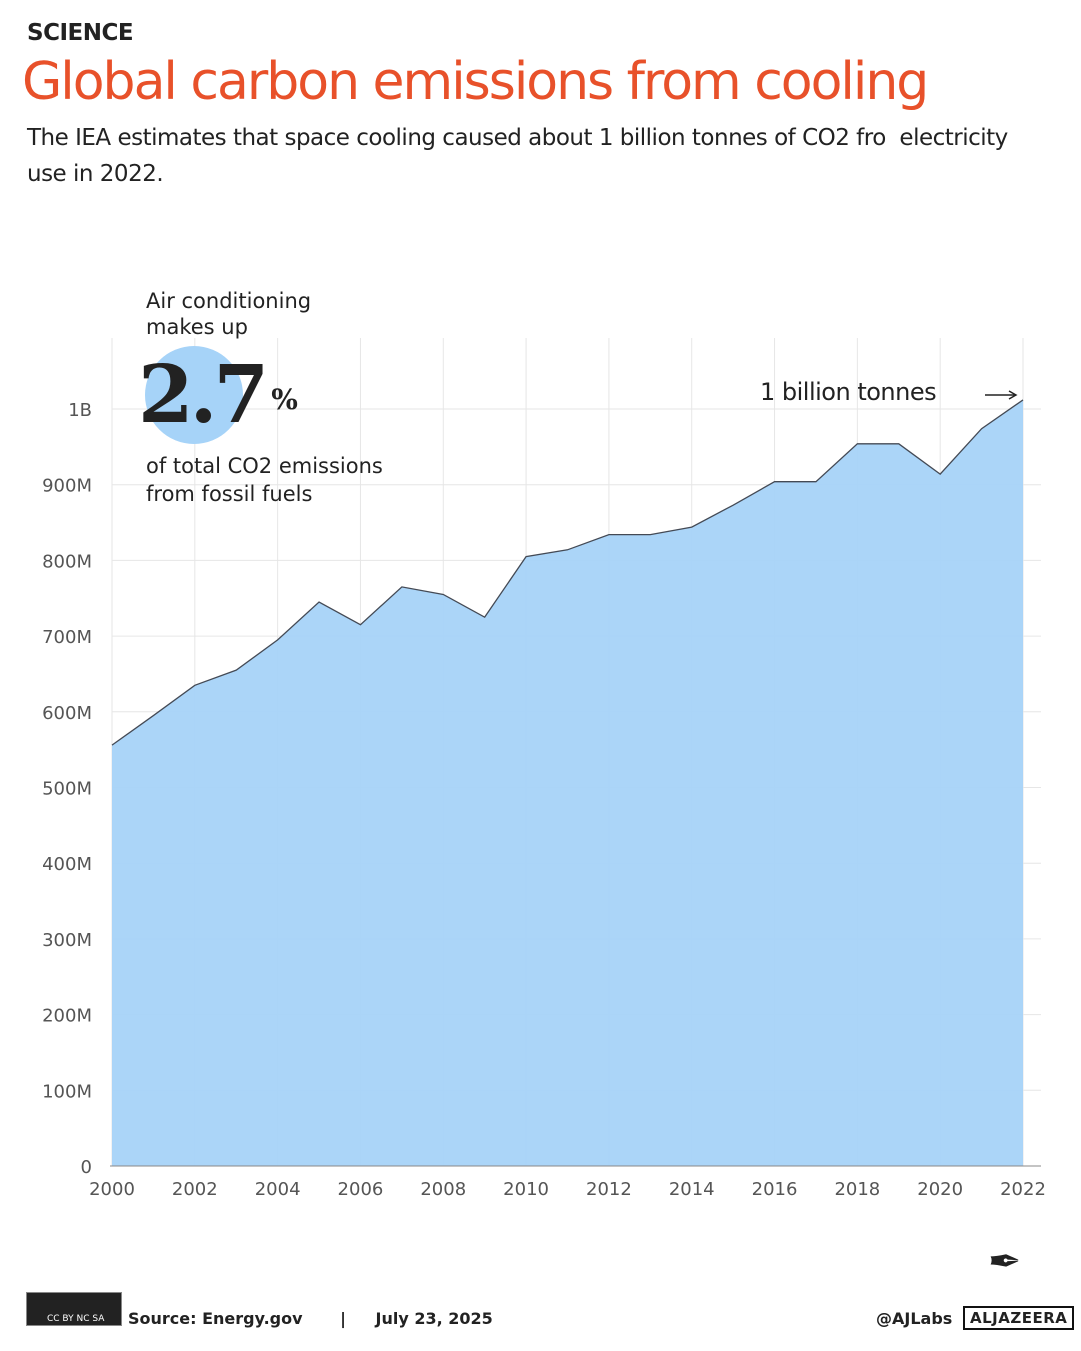 This screenshot has height=1351, width=1081. Describe the element at coordinates (195, 1189) in the screenshot. I see `x-tick-label: 2002` at that location.